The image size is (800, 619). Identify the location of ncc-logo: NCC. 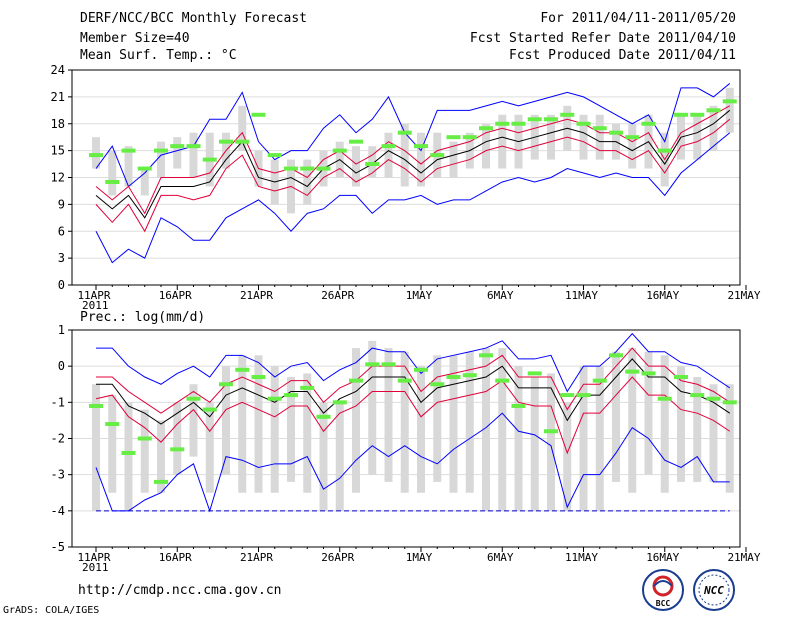
(714, 590).